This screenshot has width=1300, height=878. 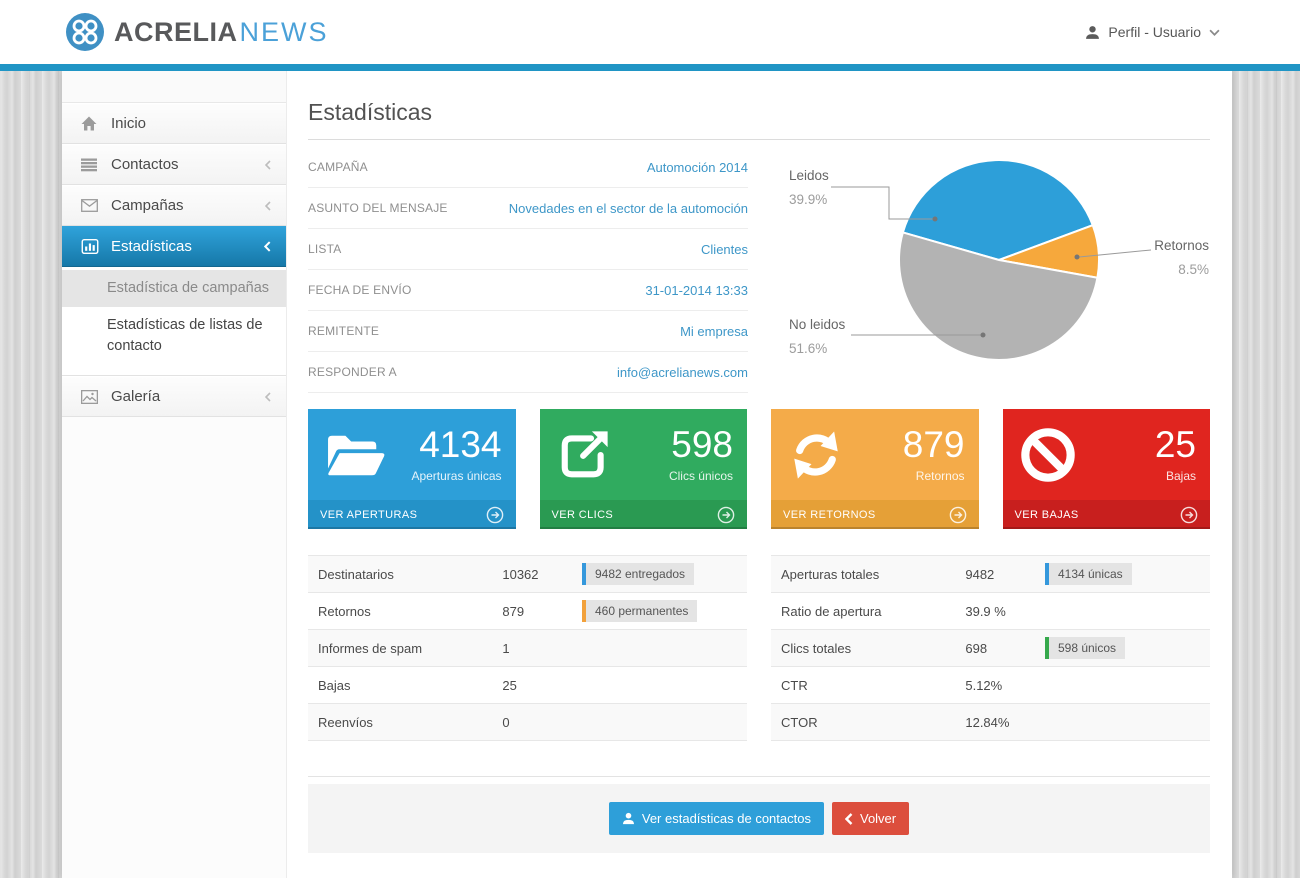 I want to click on pie-label-retornos: Retornos, so click(x=1181, y=245).